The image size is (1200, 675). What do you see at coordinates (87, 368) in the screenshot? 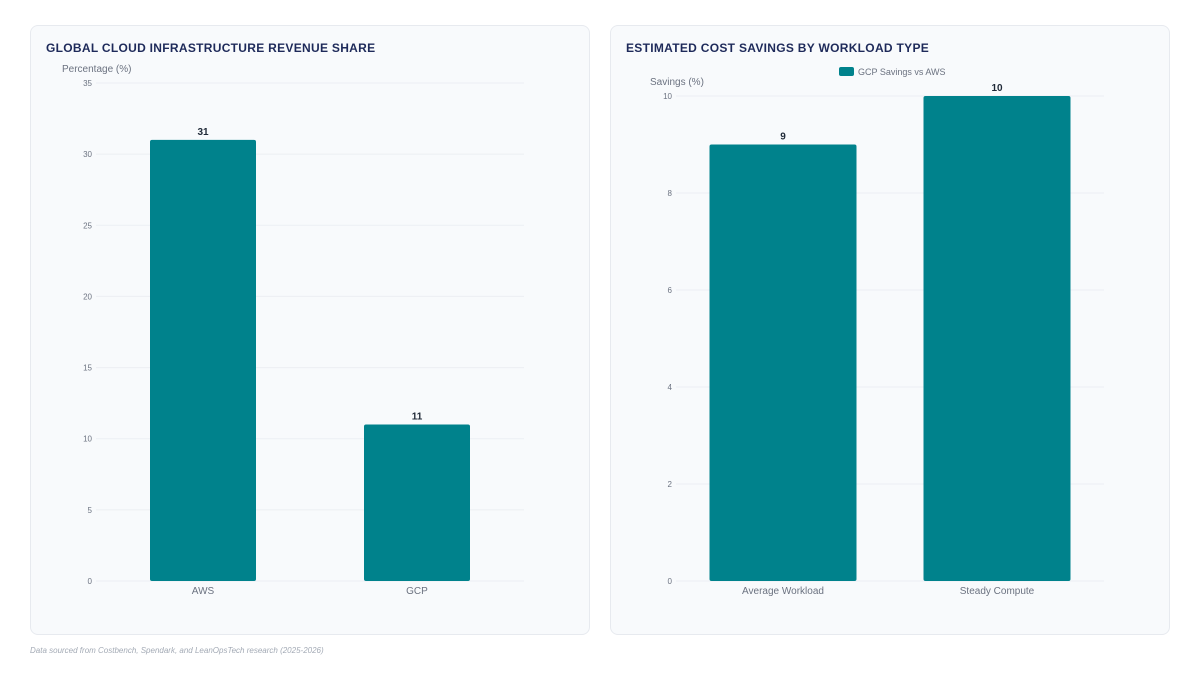
I see `y-tick-label: 15` at bounding box center [87, 368].